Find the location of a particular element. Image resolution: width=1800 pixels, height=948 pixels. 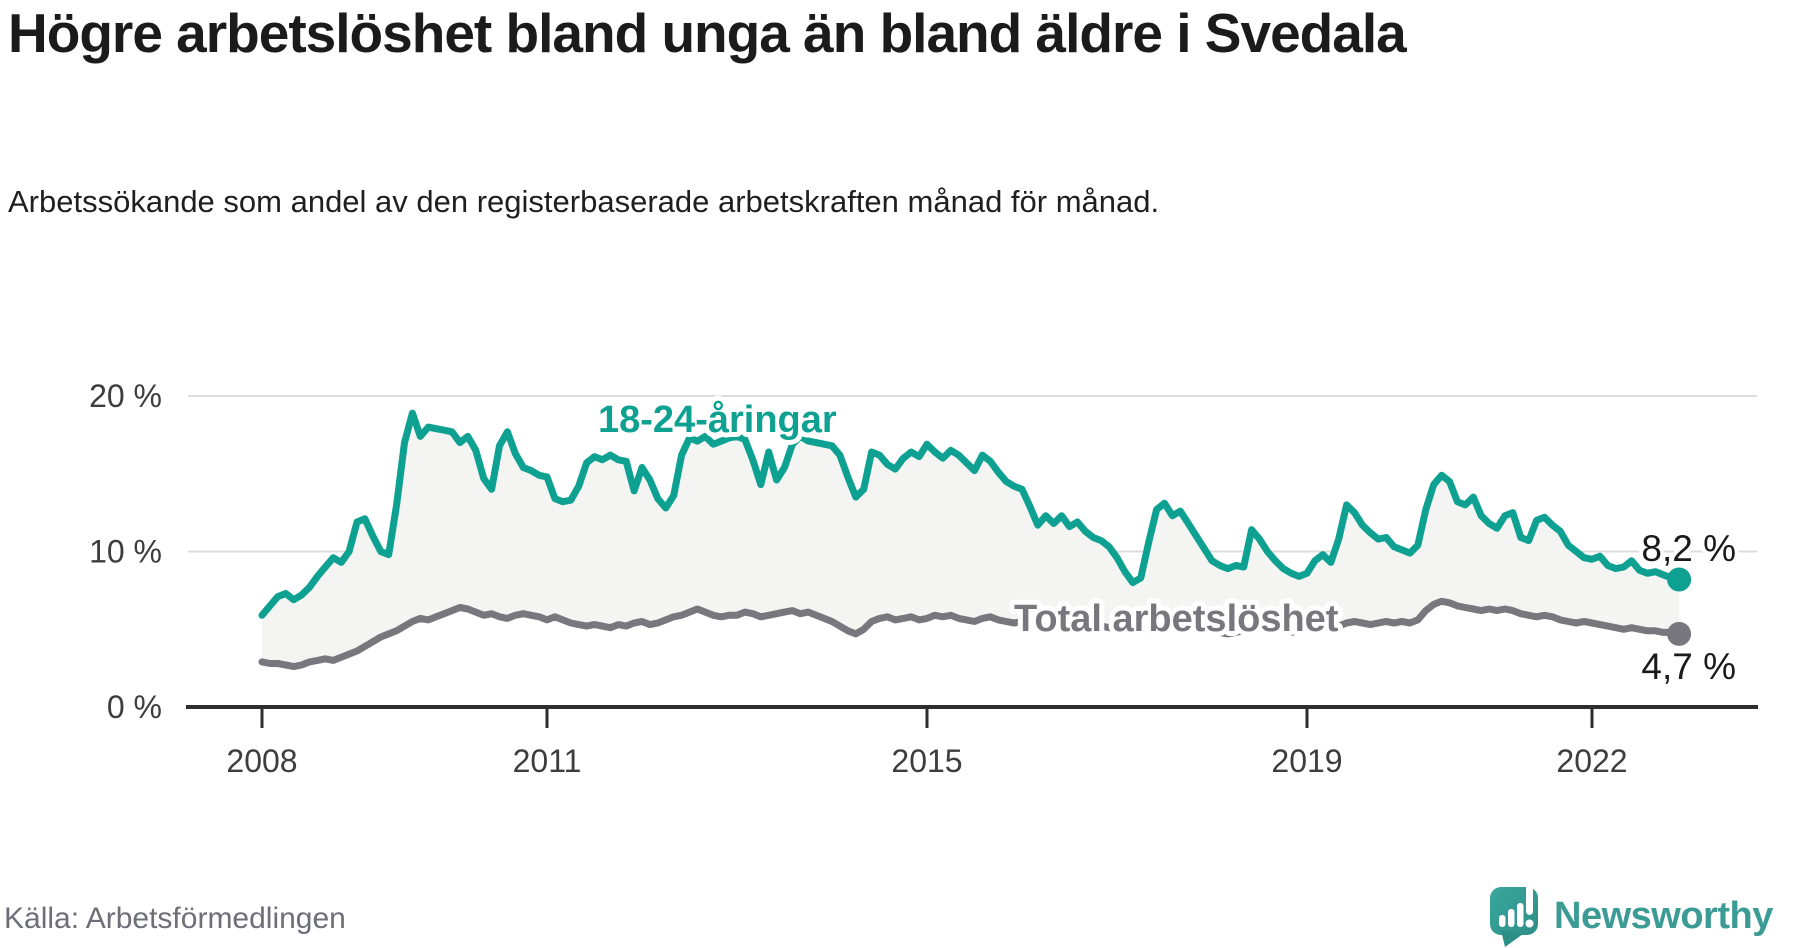

youth-series-label: 18-24-åringar is located at coordinates (717, 420).